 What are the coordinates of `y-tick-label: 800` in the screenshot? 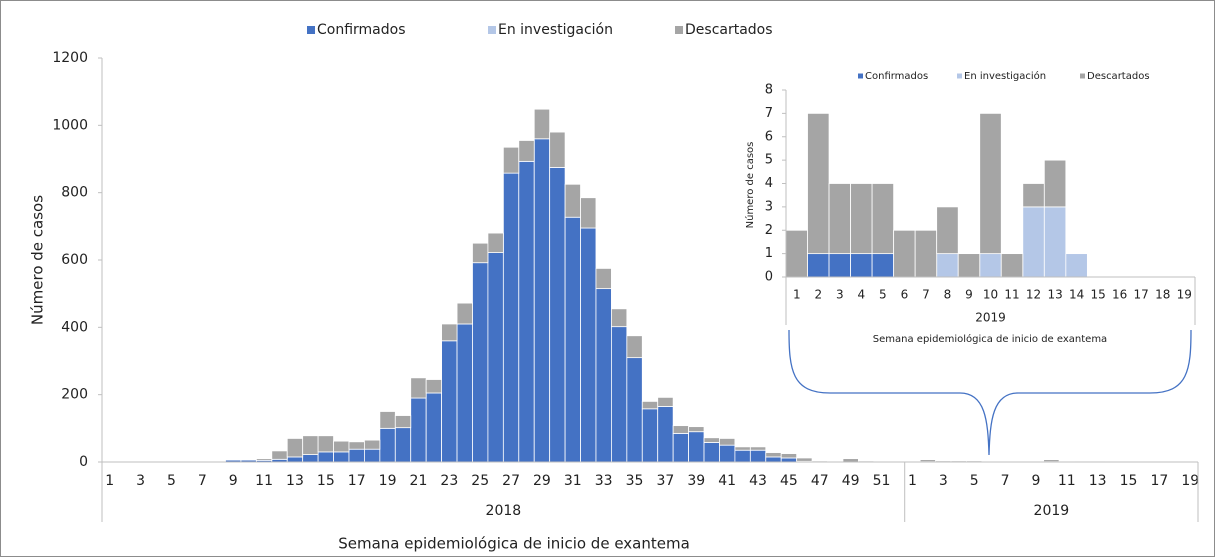 It's located at (74, 193).